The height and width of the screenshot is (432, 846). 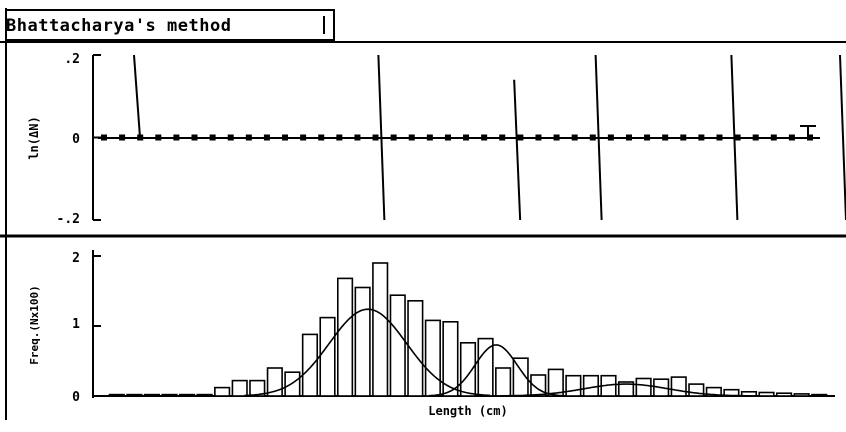 What do you see at coordinates (119, 26) in the screenshot?
I see `window-title: Bhattacharya's method` at bounding box center [119, 26].